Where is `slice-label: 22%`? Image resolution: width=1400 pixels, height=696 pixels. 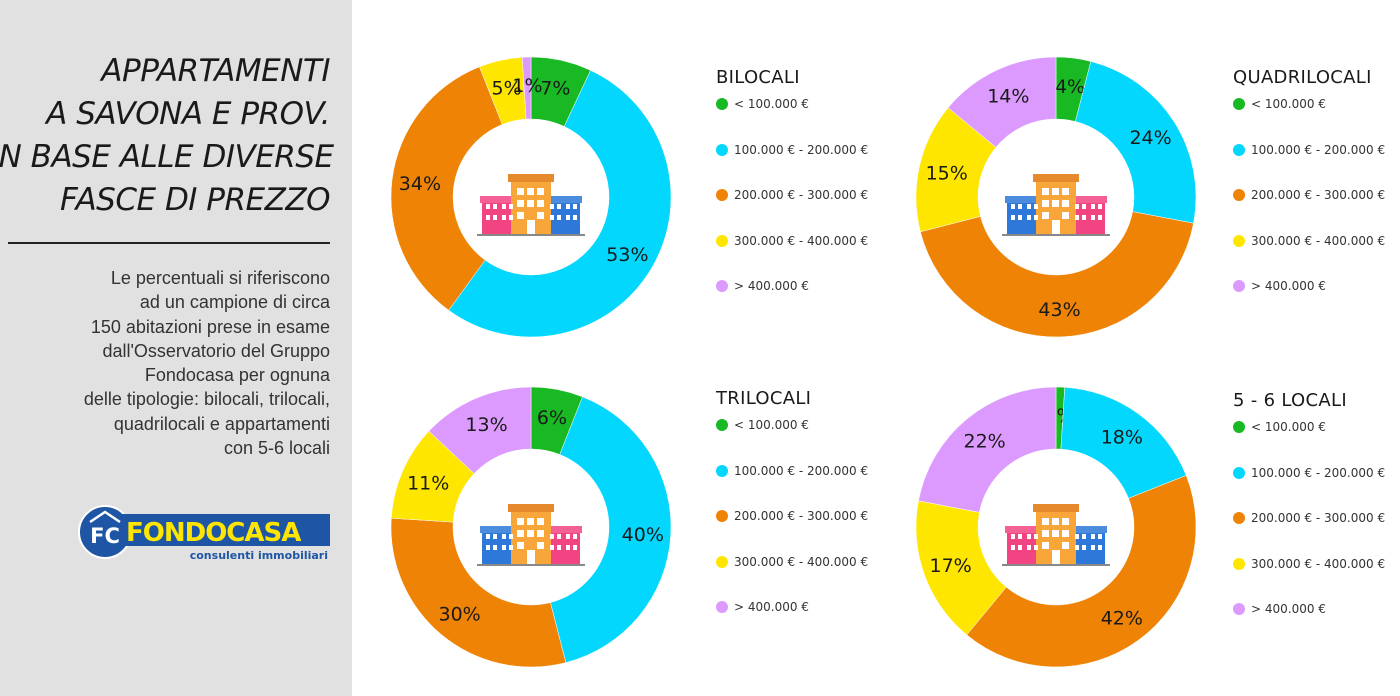
slice-label: 22% is located at coordinates (984, 442).